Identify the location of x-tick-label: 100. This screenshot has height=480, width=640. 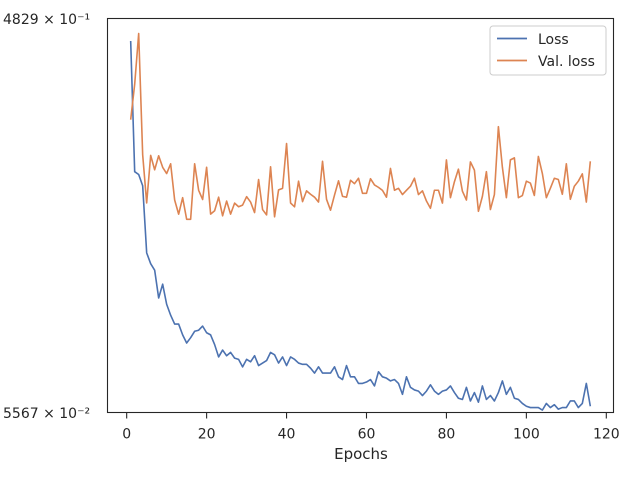
(526, 435).